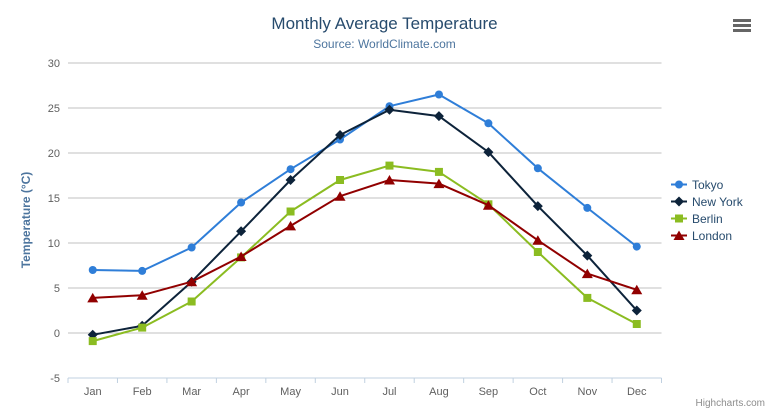 This screenshot has height=416, width=769. What do you see at coordinates (54, 64) in the screenshot?
I see `y-tick-label: 30` at bounding box center [54, 64].